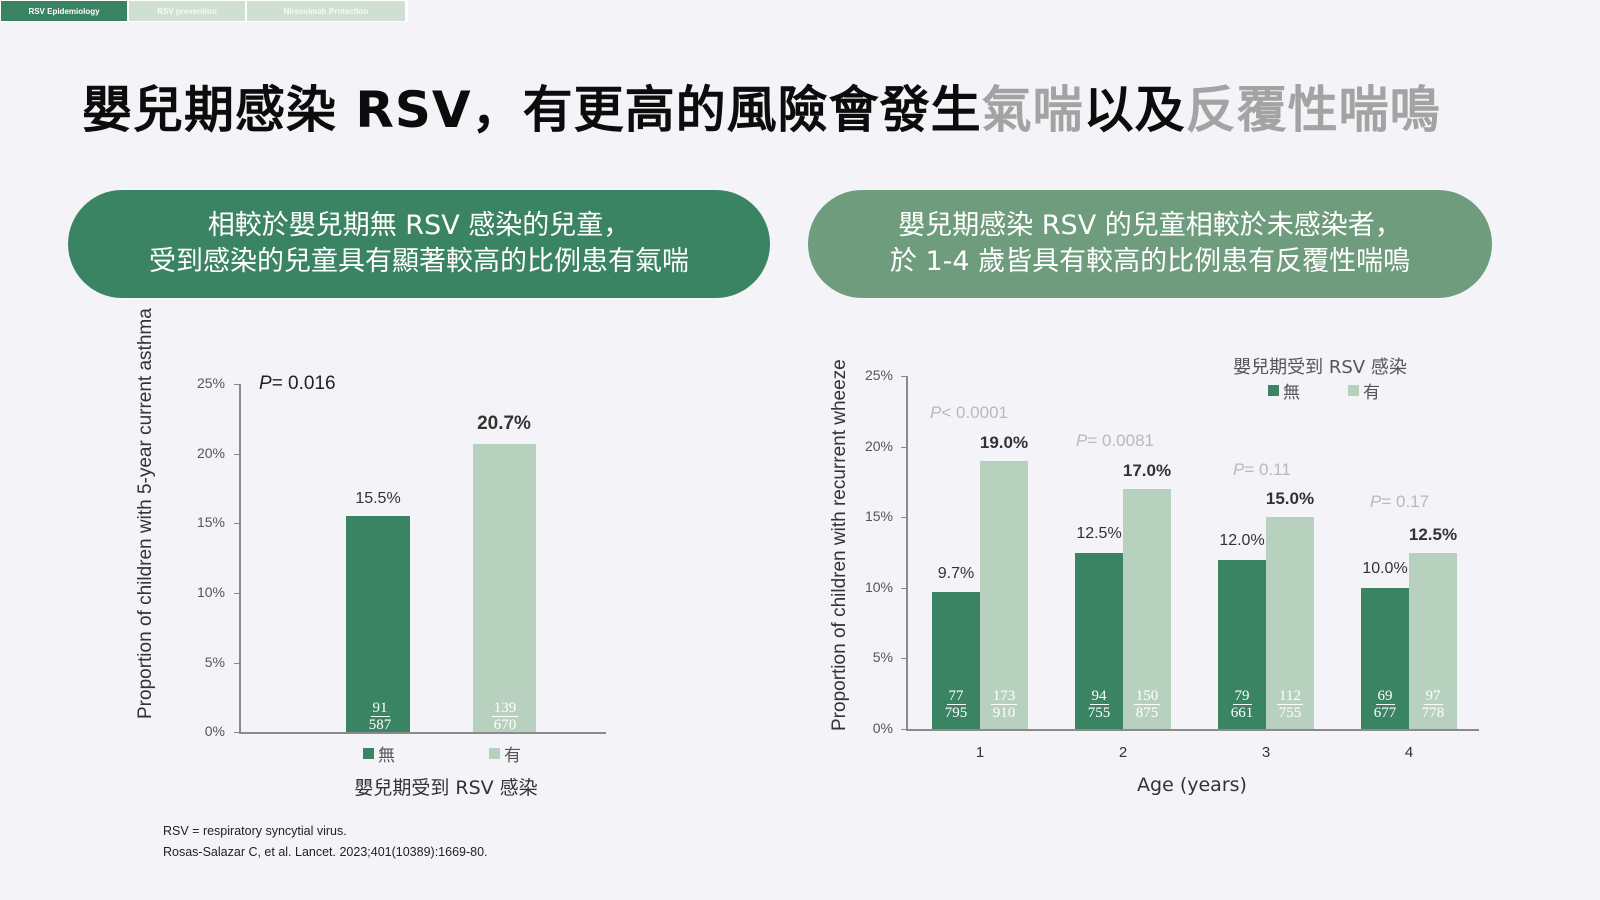  I want to click on legend-title: 嬰兒期受到 RSV 感染, so click(1320, 367).